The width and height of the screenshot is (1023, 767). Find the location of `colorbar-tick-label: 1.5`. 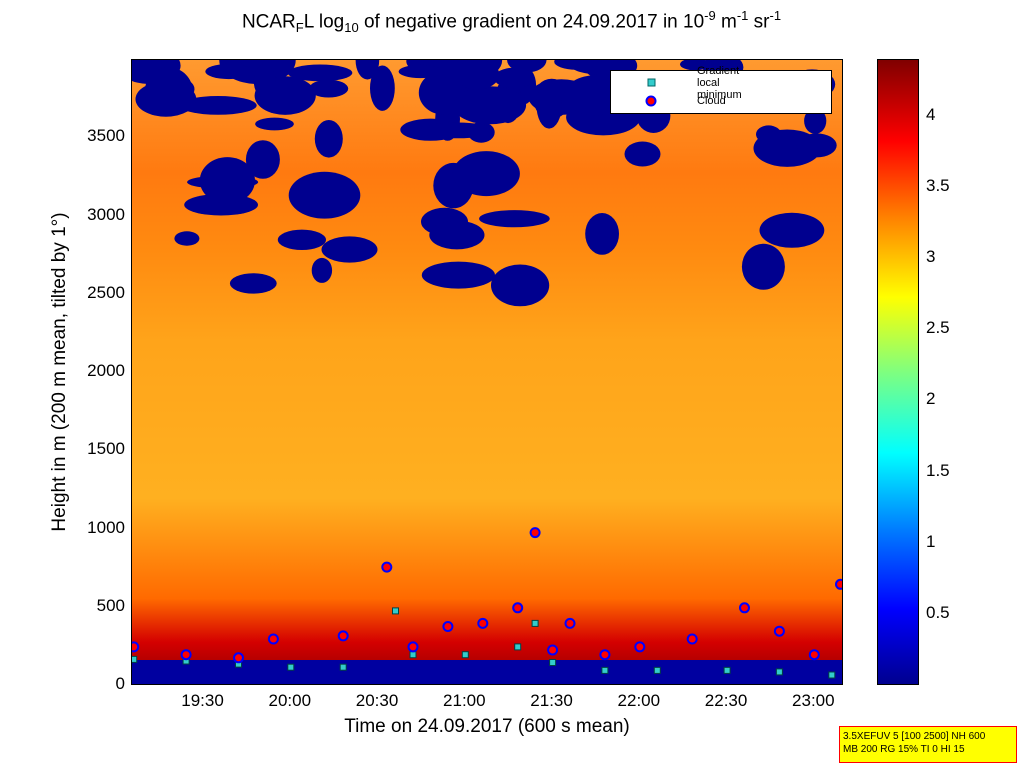

colorbar-tick-label: 1.5 is located at coordinates (938, 470).